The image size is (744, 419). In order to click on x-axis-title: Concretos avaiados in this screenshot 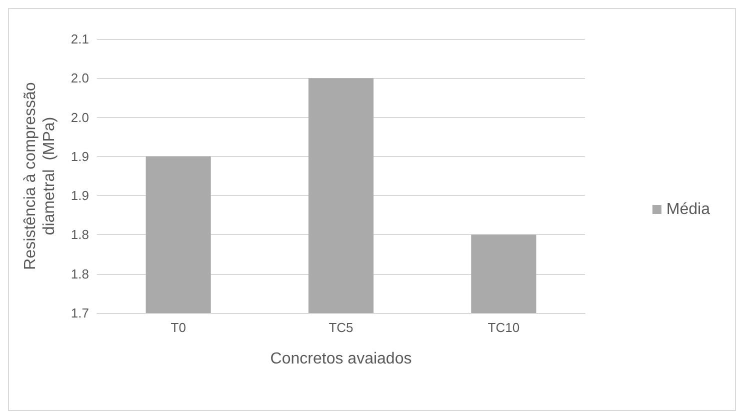, I will do `click(341, 359)`.